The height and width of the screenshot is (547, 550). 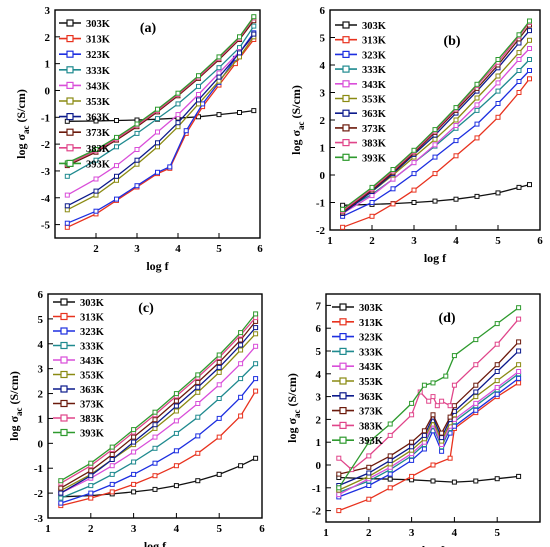 What do you see at coordinates (146, 308) in the screenshot?
I see `panel-label: (c)` at bounding box center [146, 308].